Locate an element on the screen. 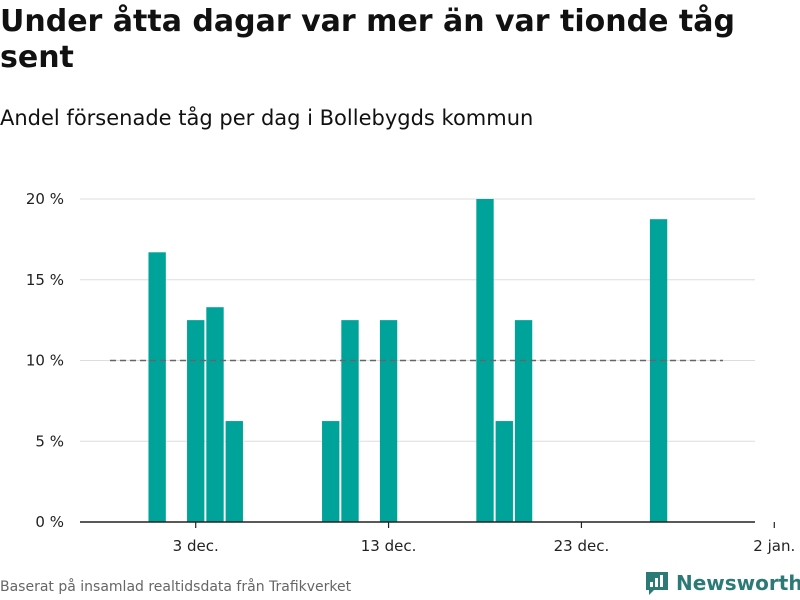 This screenshot has width=800, height=600. y-axis-tick-labels: 0 % 5 % 10 % 15 % 20 % is located at coordinates (45, 360).